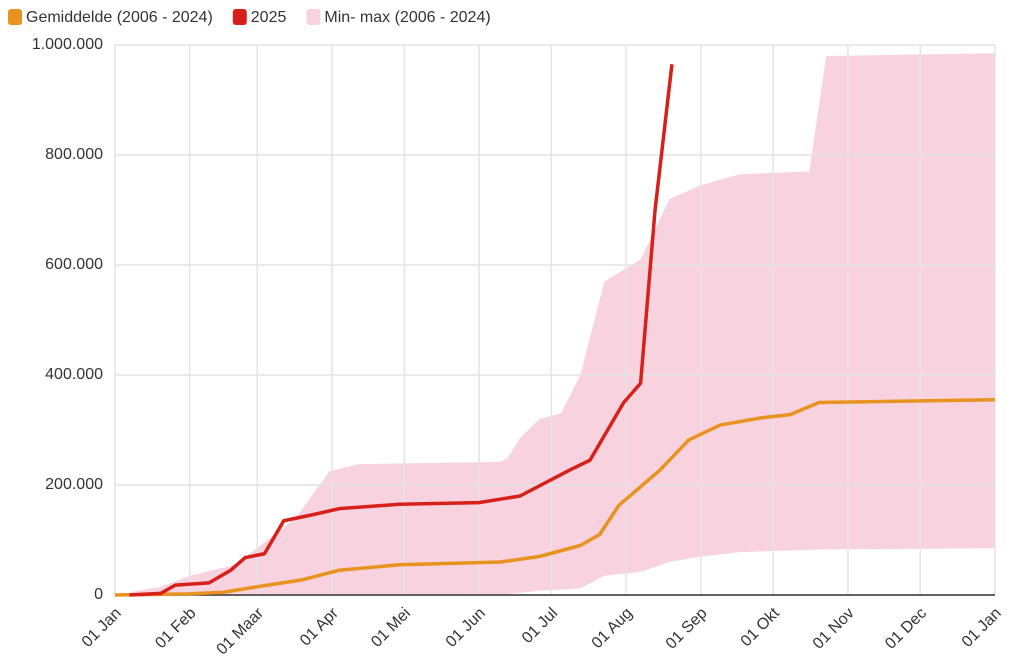 This screenshot has height=669, width=1026. What do you see at coordinates (74, 154) in the screenshot?
I see `y-tick-label: 800.000` at bounding box center [74, 154].